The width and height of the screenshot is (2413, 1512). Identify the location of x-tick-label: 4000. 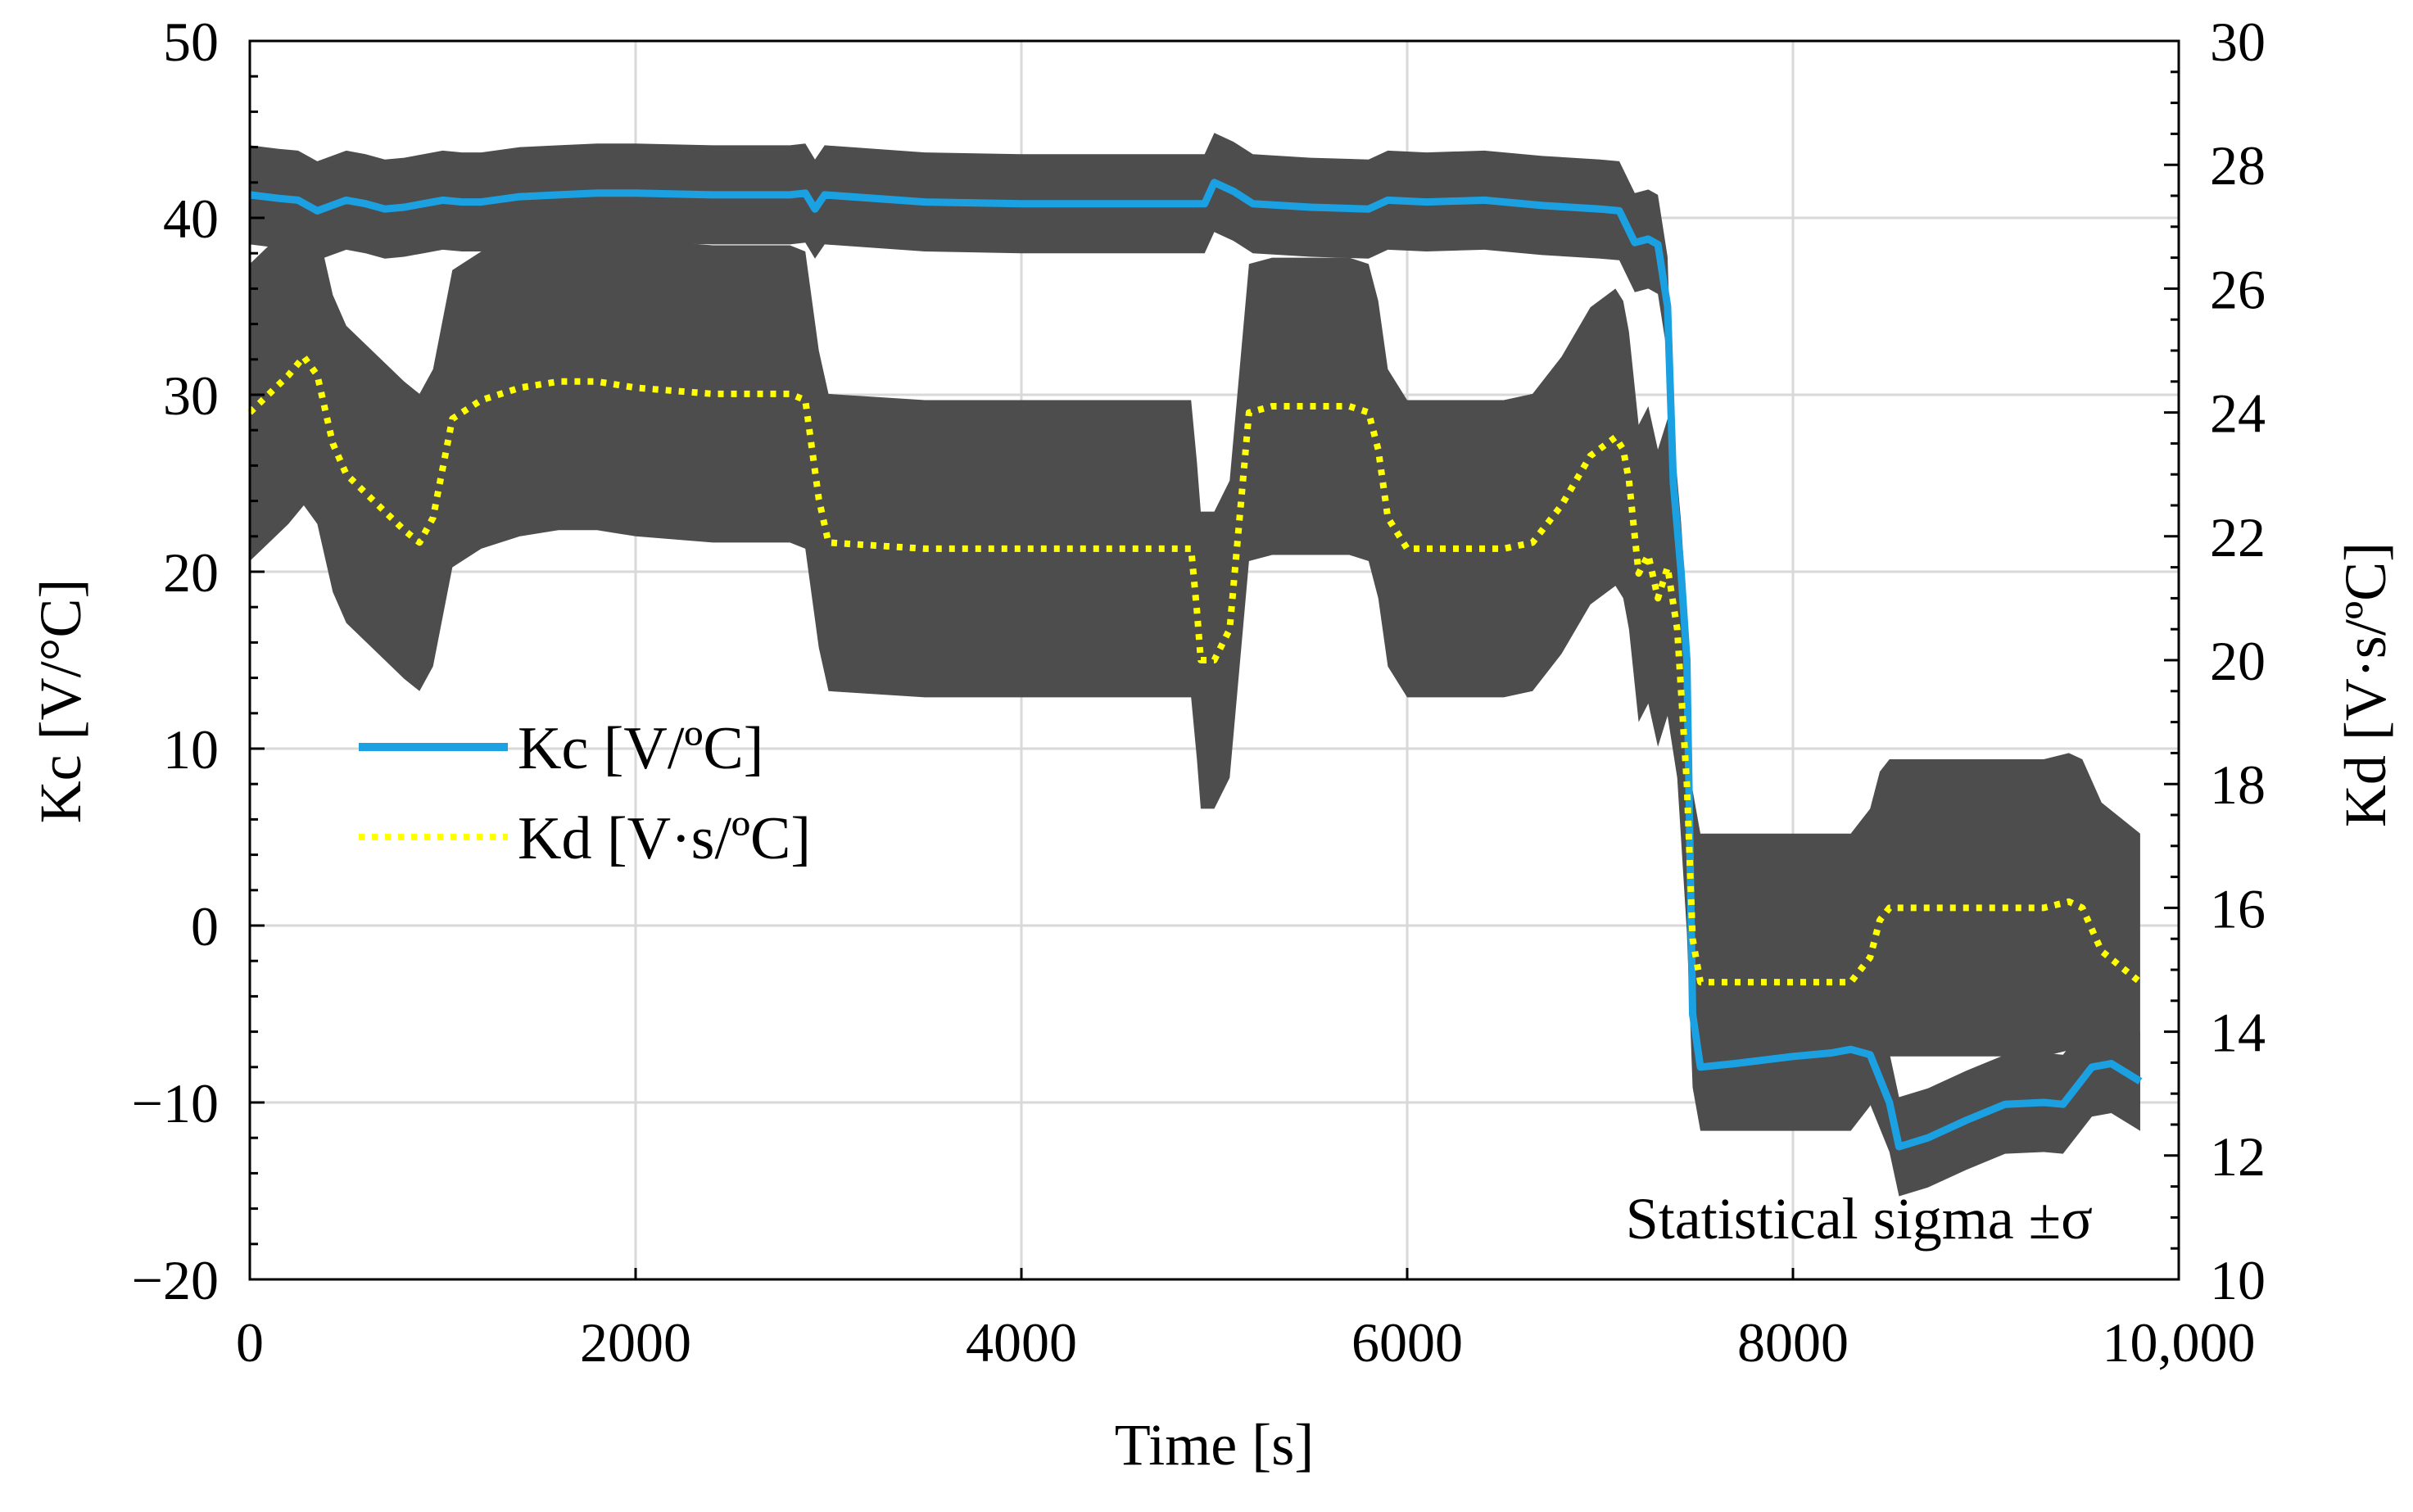
(1022, 1343).